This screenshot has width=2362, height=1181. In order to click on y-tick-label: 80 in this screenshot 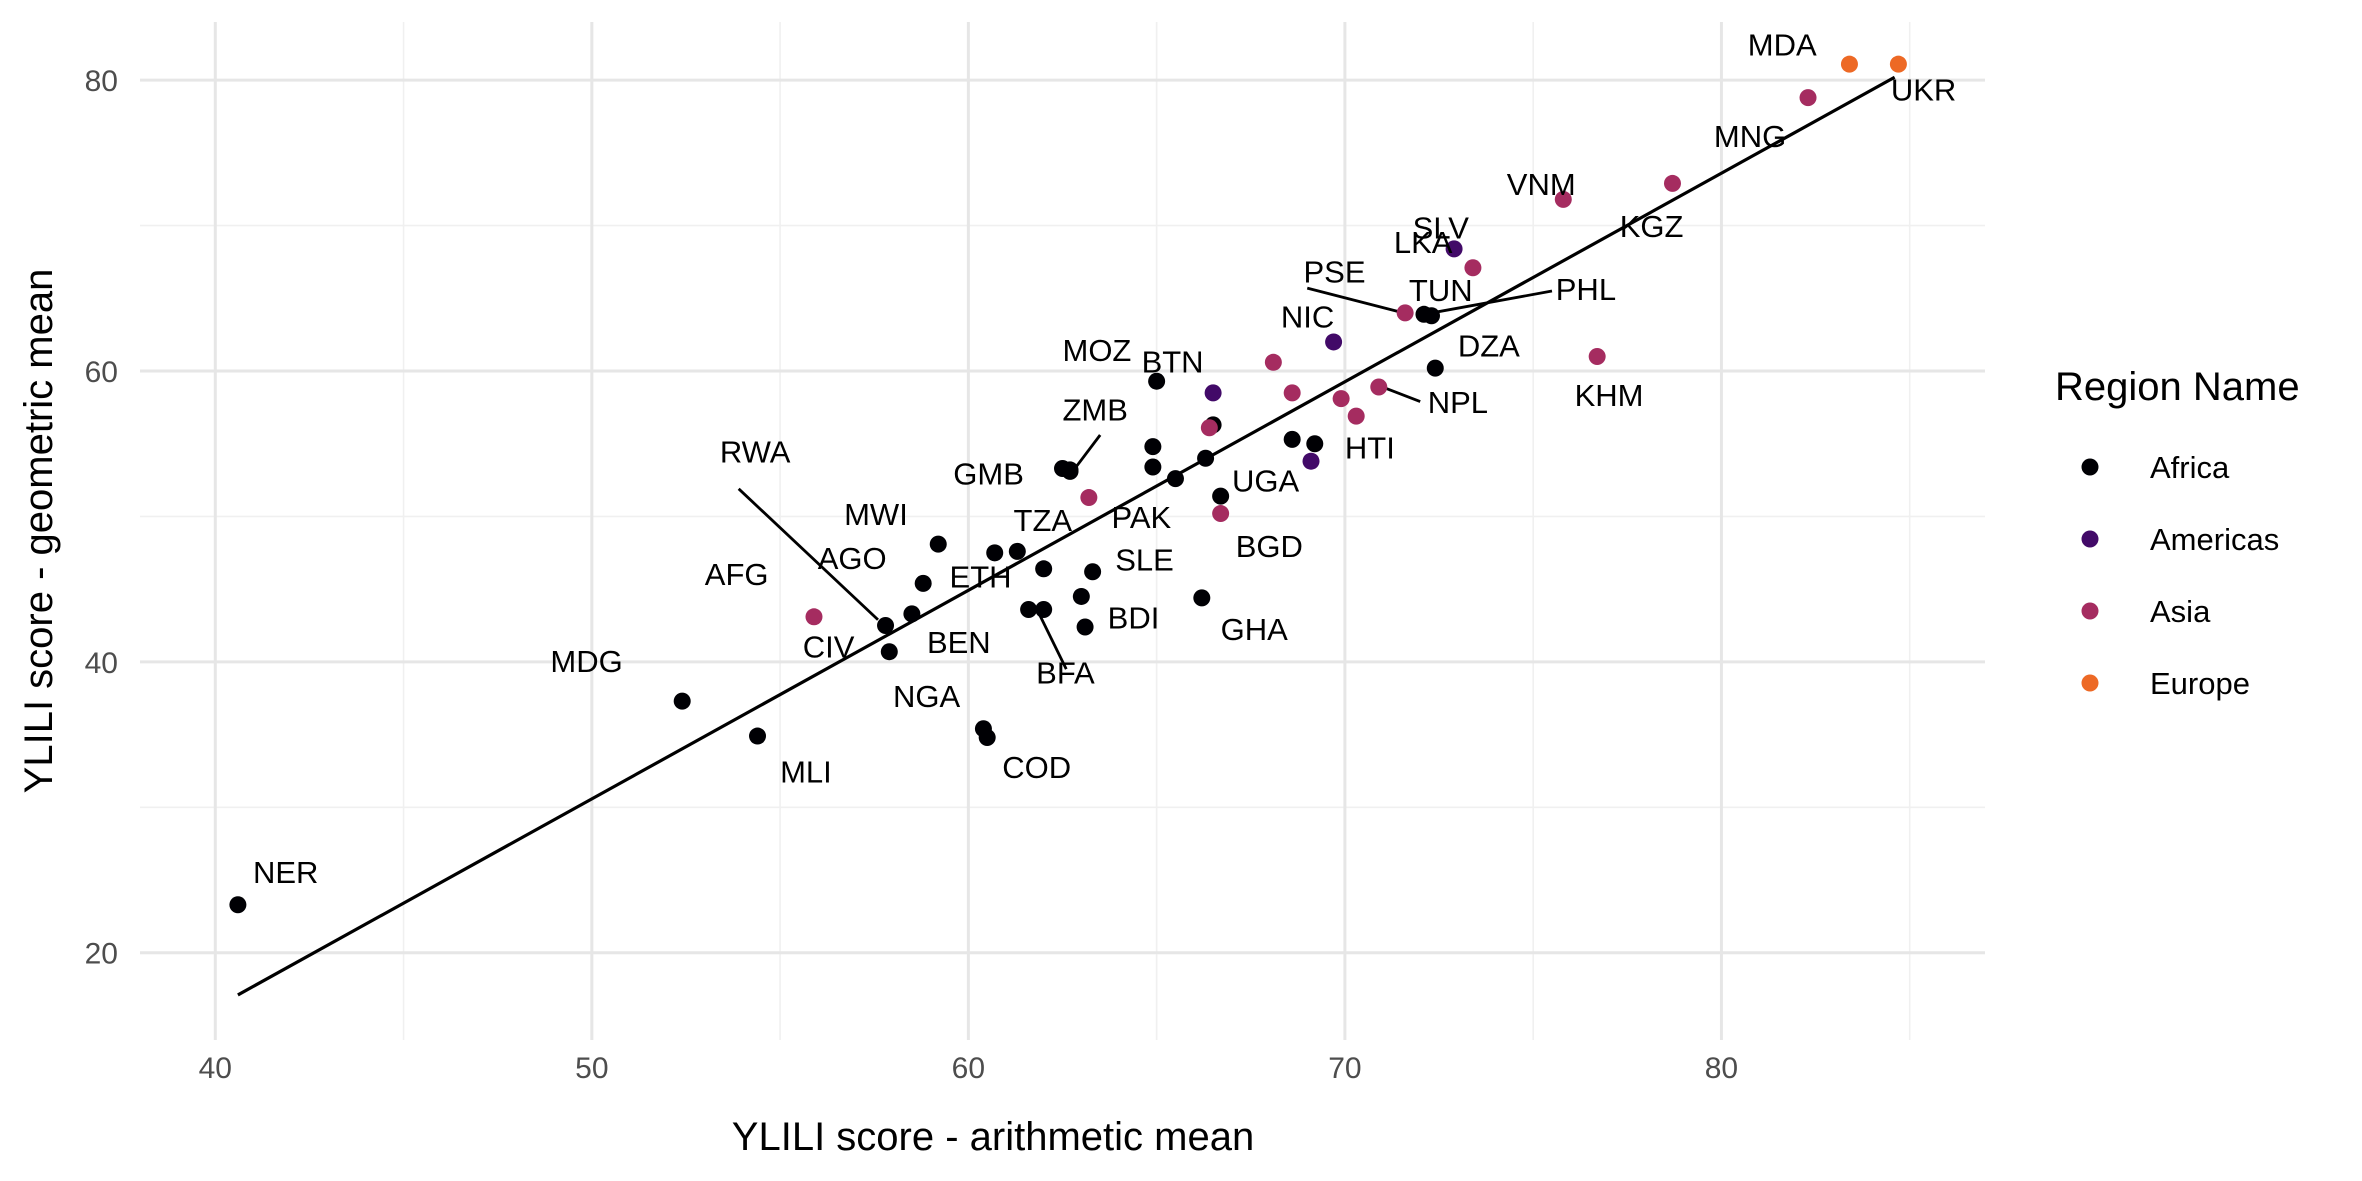, I will do `click(101, 81)`.